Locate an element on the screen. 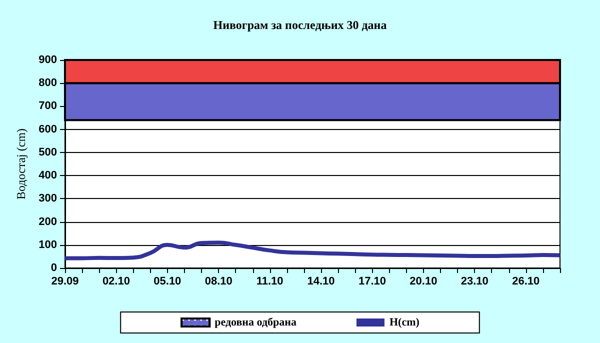 This screenshot has width=600, height=343. x-tick-label: 20.10 is located at coordinates (424, 282).